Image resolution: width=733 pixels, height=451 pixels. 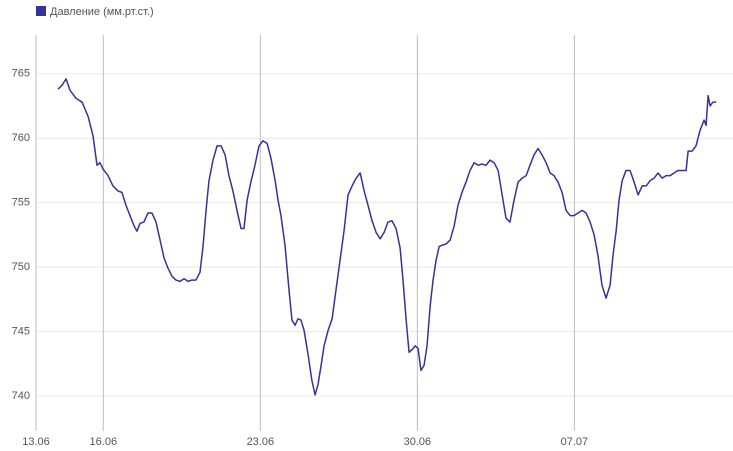 What do you see at coordinates (102, 12) in the screenshot?
I see `legend-label: Давление (мм.рт.ст.)` at bounding box center [102, 12].